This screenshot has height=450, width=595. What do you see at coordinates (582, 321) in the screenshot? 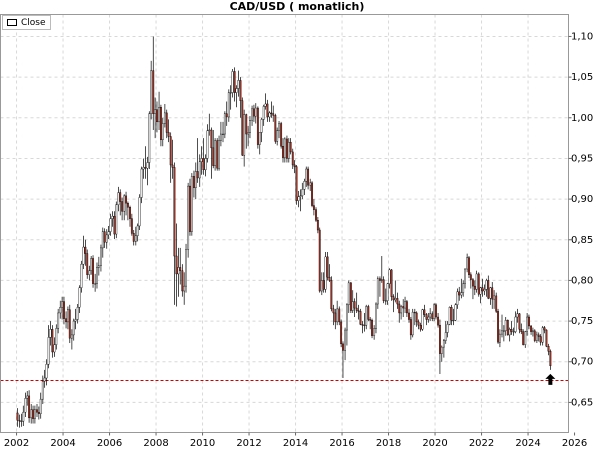
I see `y-tick-label: 0,75` at bounding box center [582, 321].